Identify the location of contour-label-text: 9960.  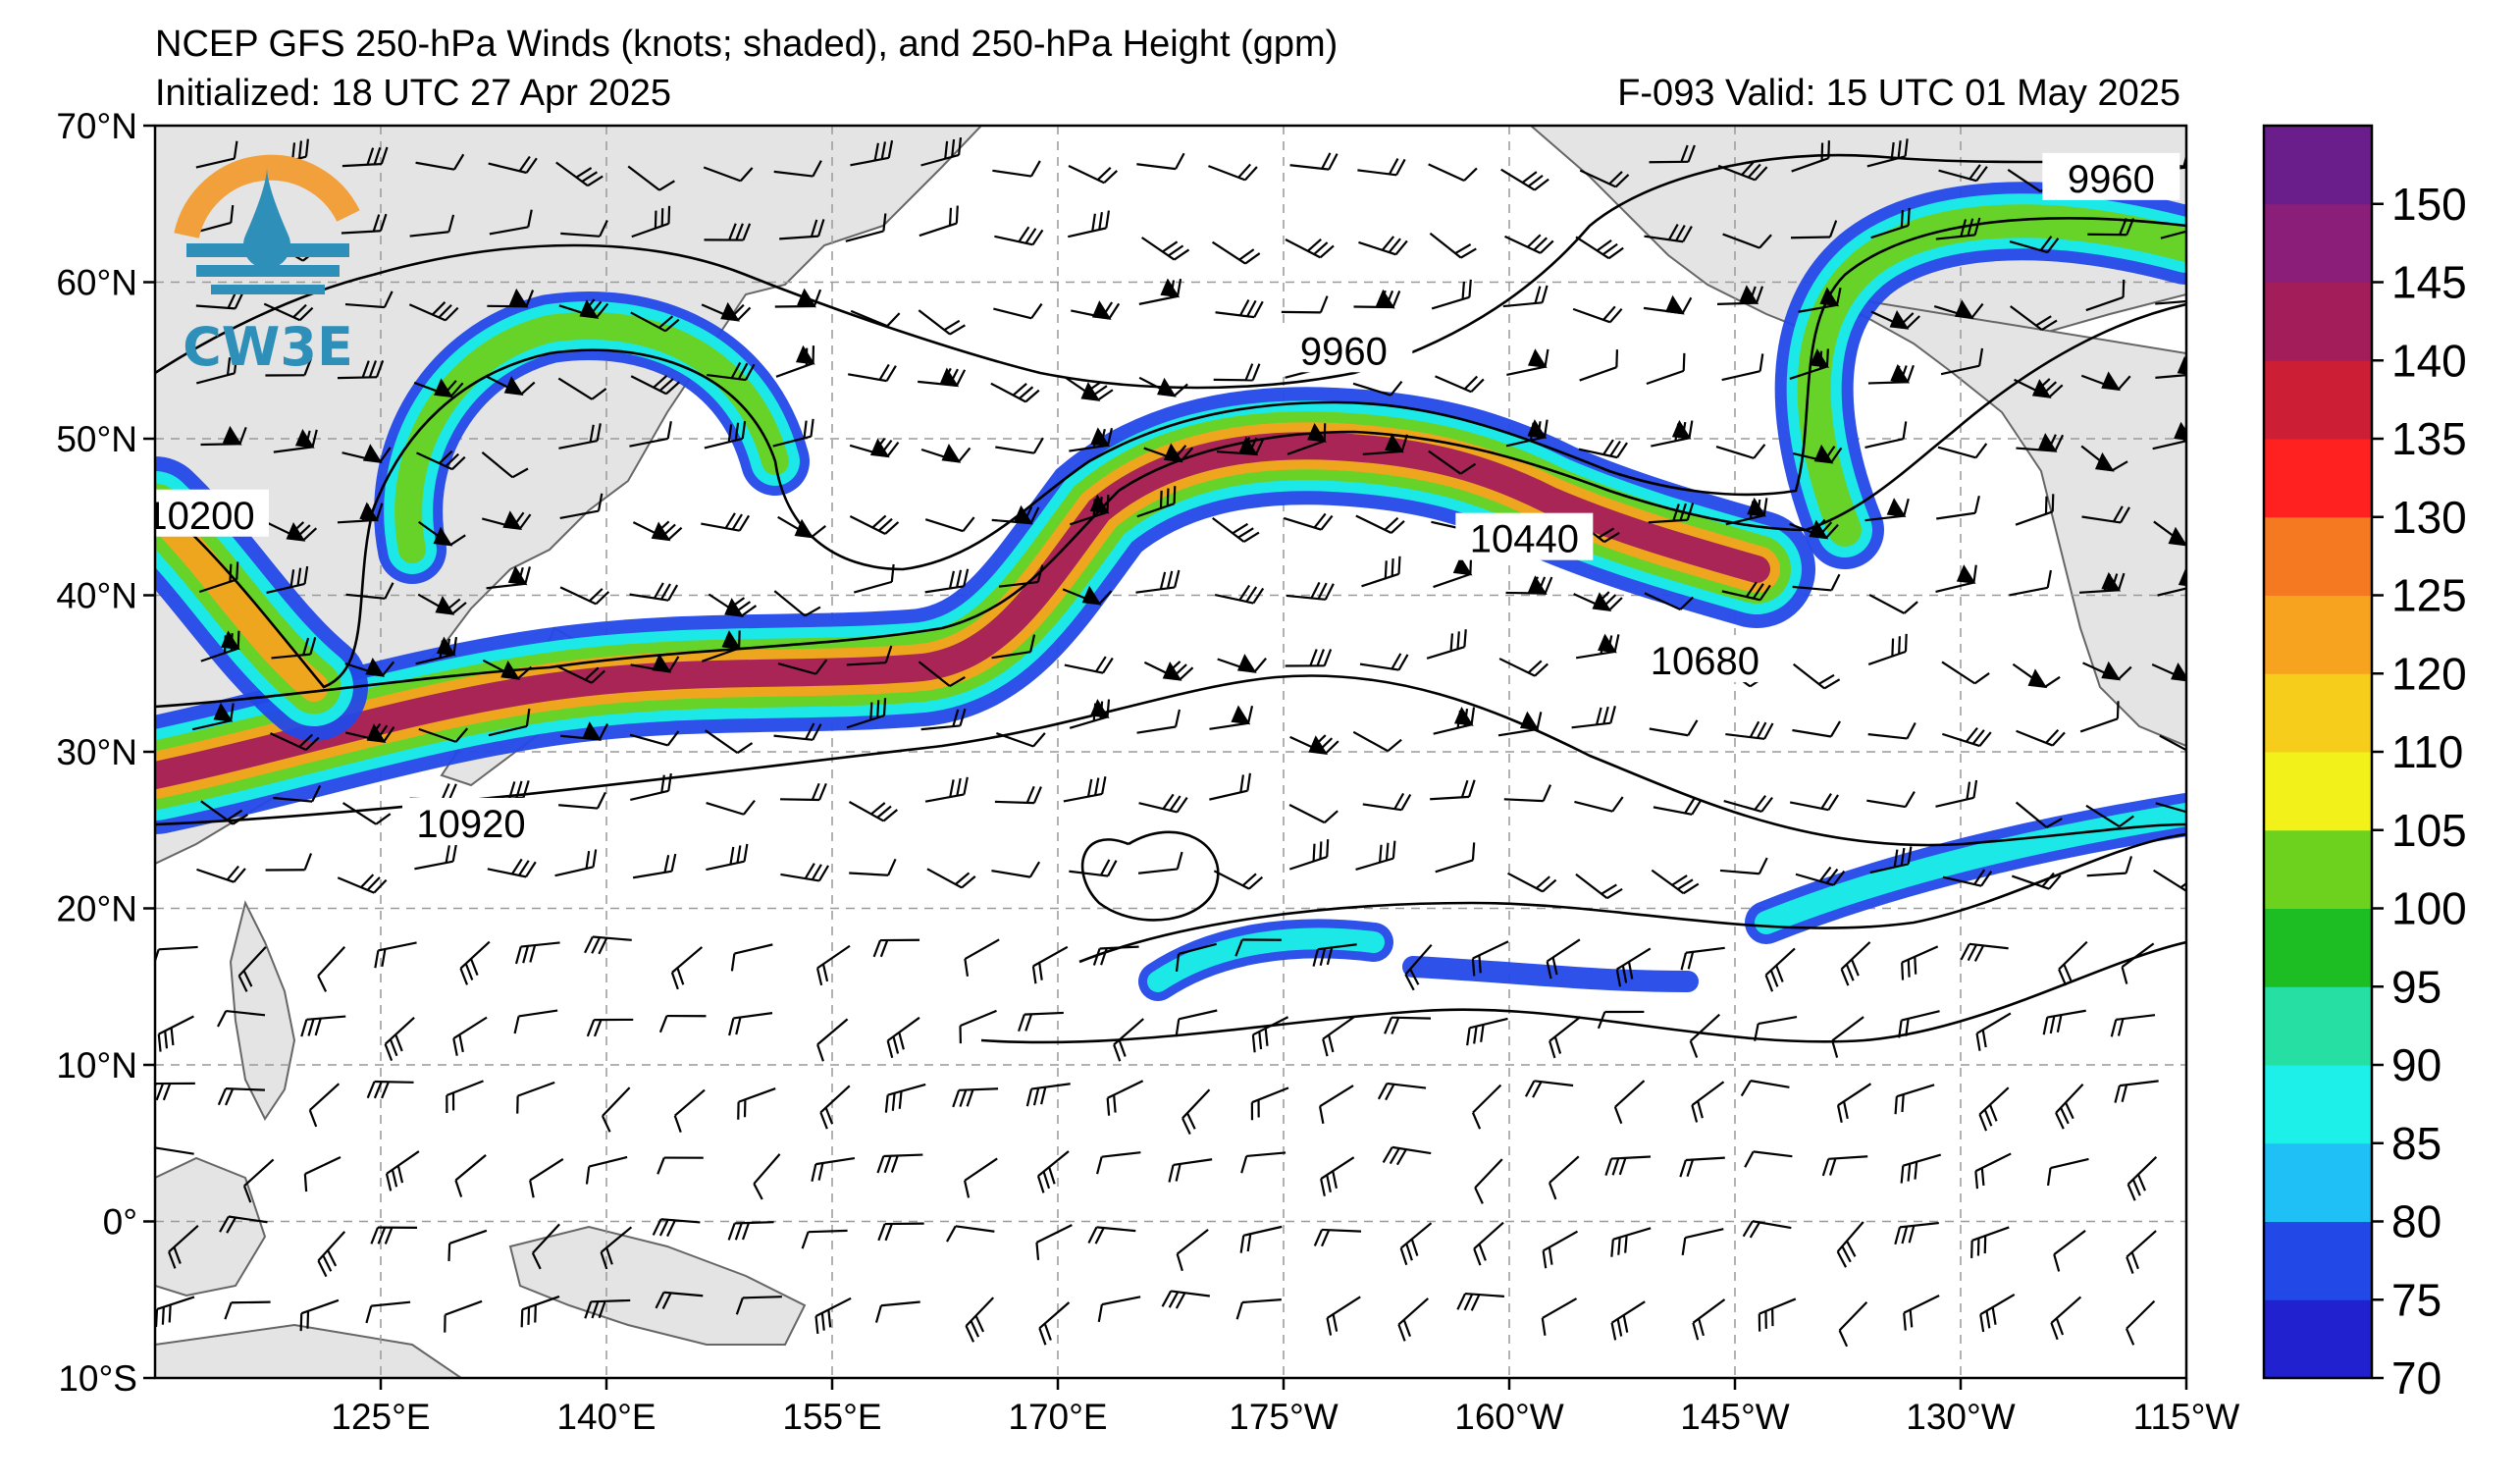
(1344, 352).